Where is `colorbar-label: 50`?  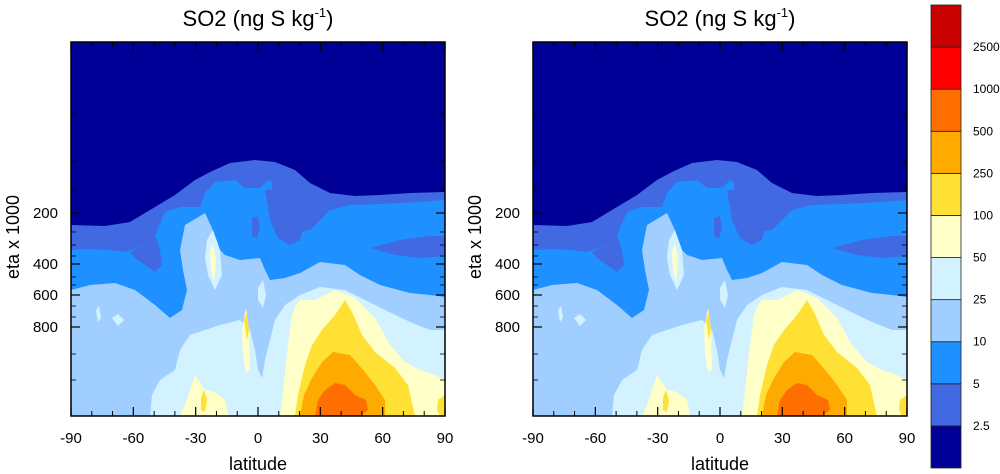 colorbar-label: 50 is located at coordinates (980, 258).